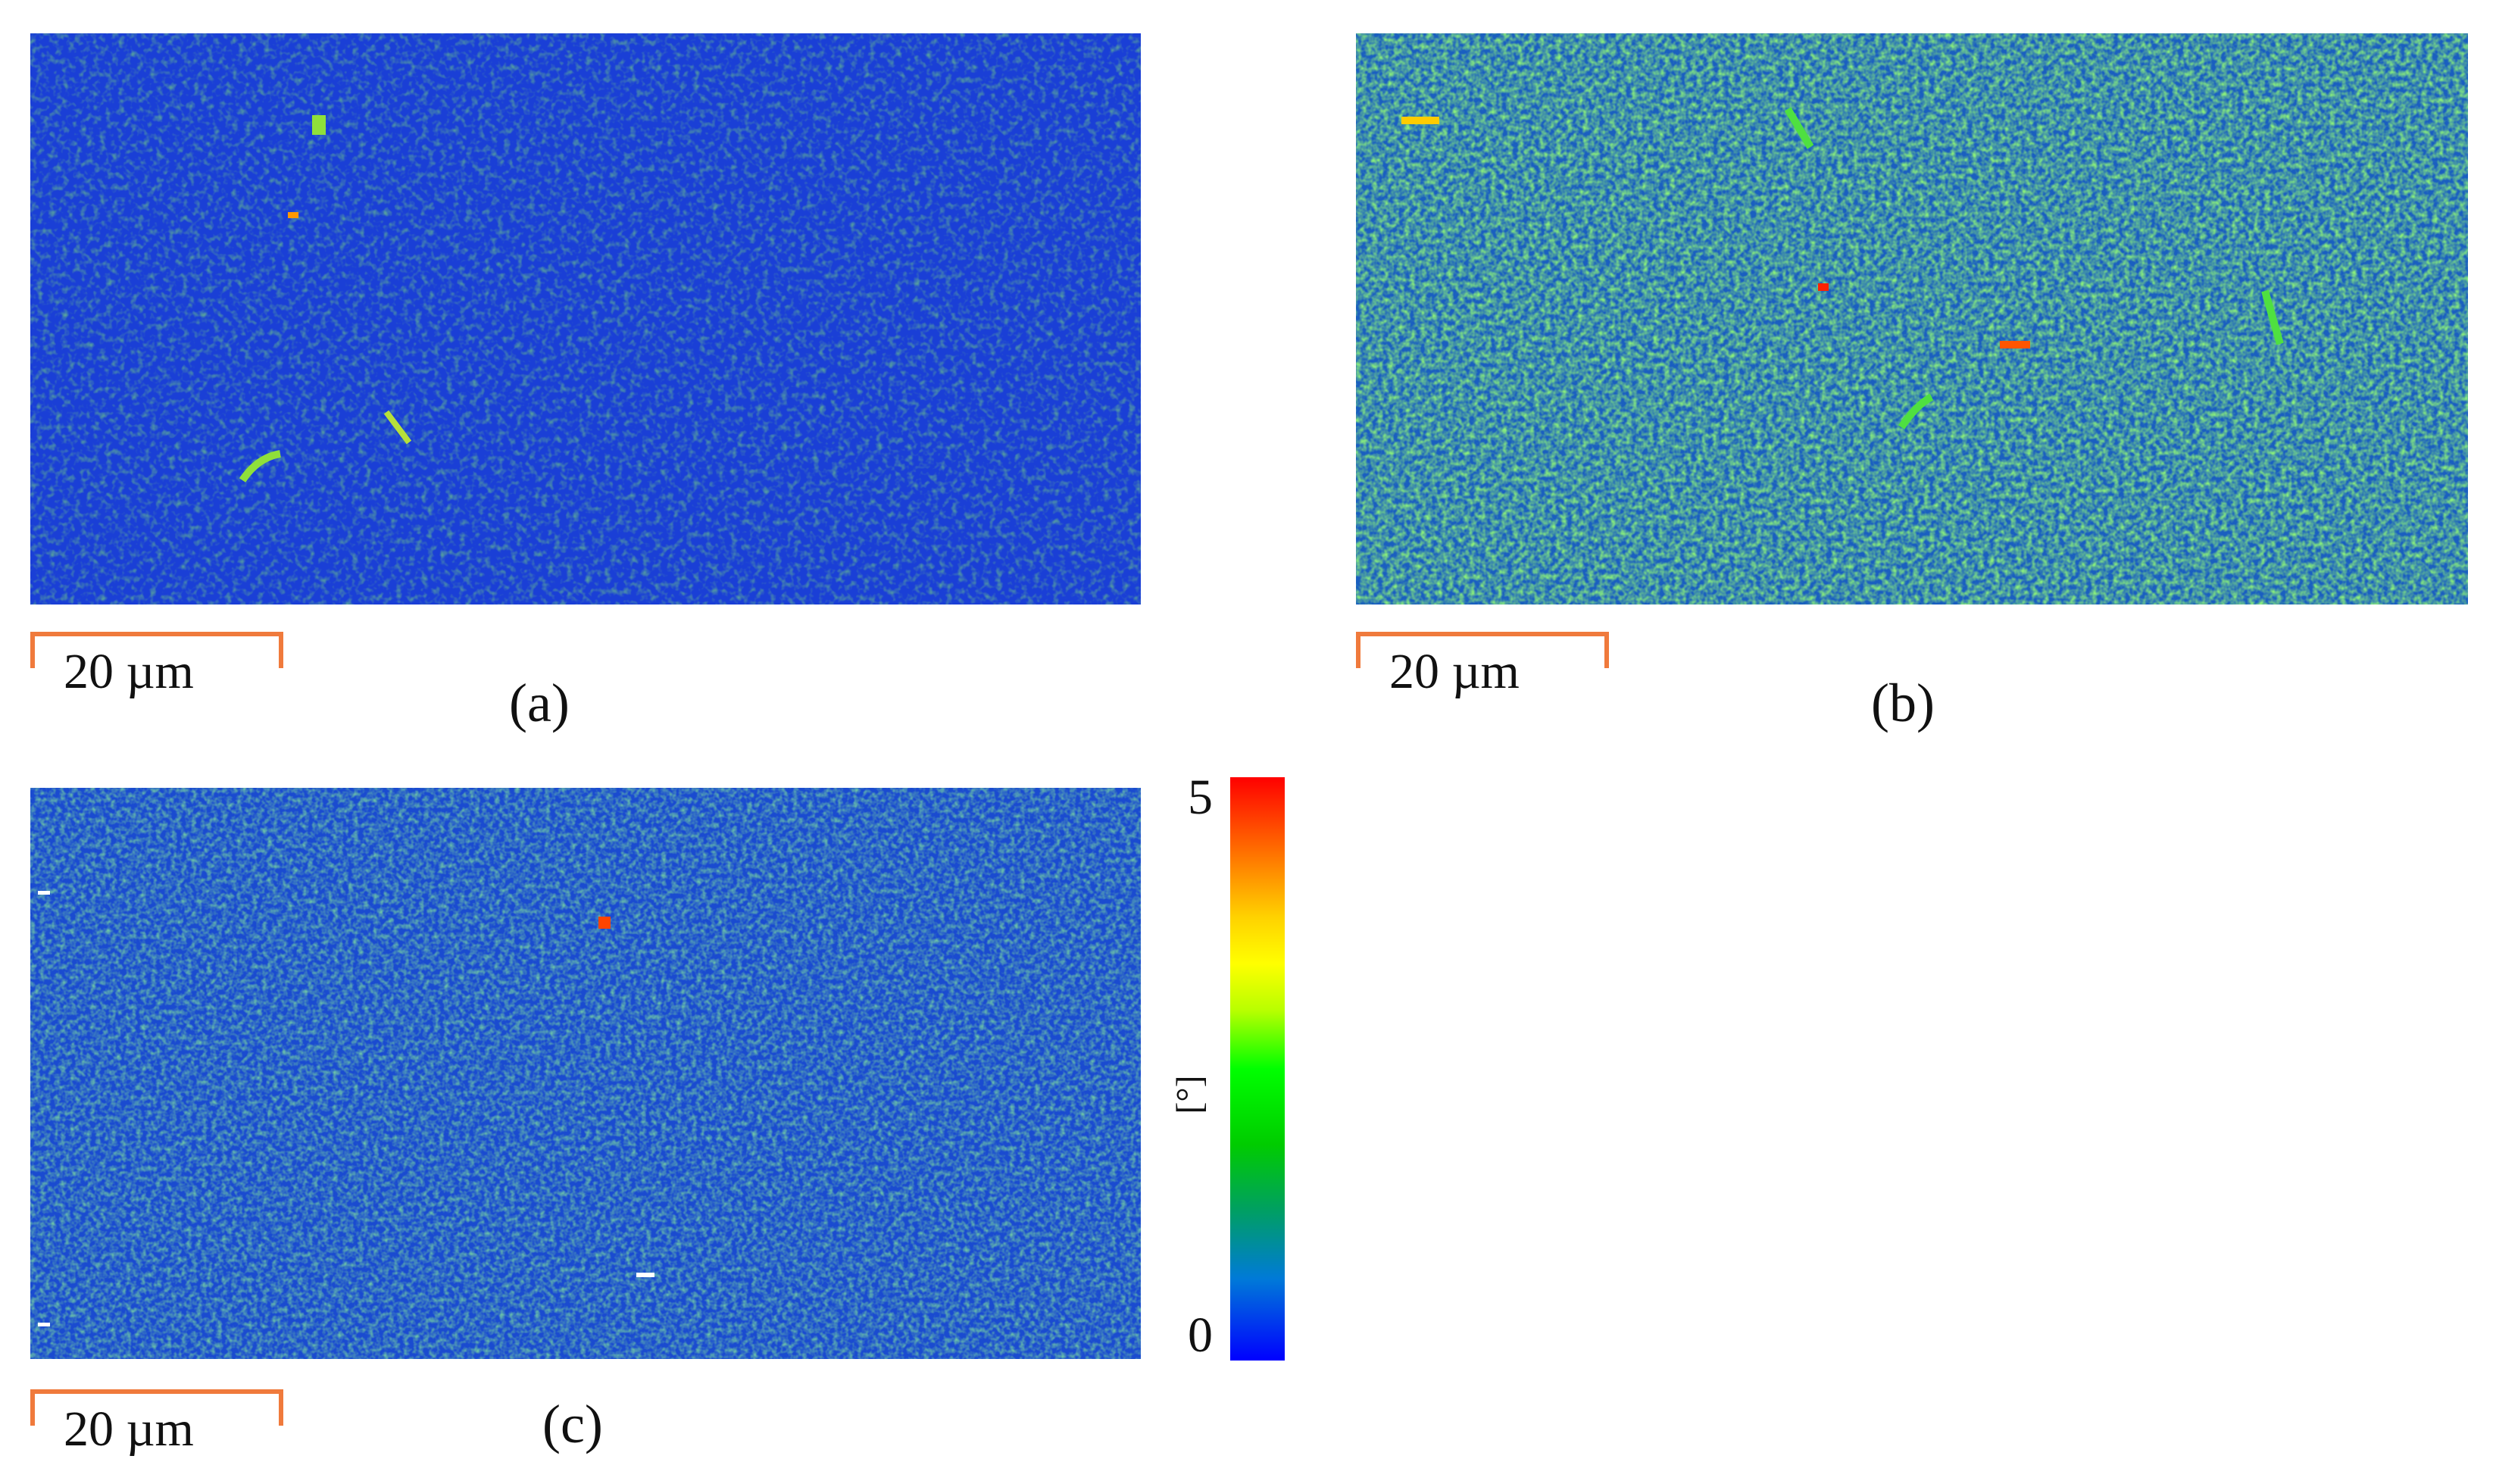 This screenshot has height=1484, width=2496. I want to click on colorbar-min-label: 0, so click(1200, 1335).